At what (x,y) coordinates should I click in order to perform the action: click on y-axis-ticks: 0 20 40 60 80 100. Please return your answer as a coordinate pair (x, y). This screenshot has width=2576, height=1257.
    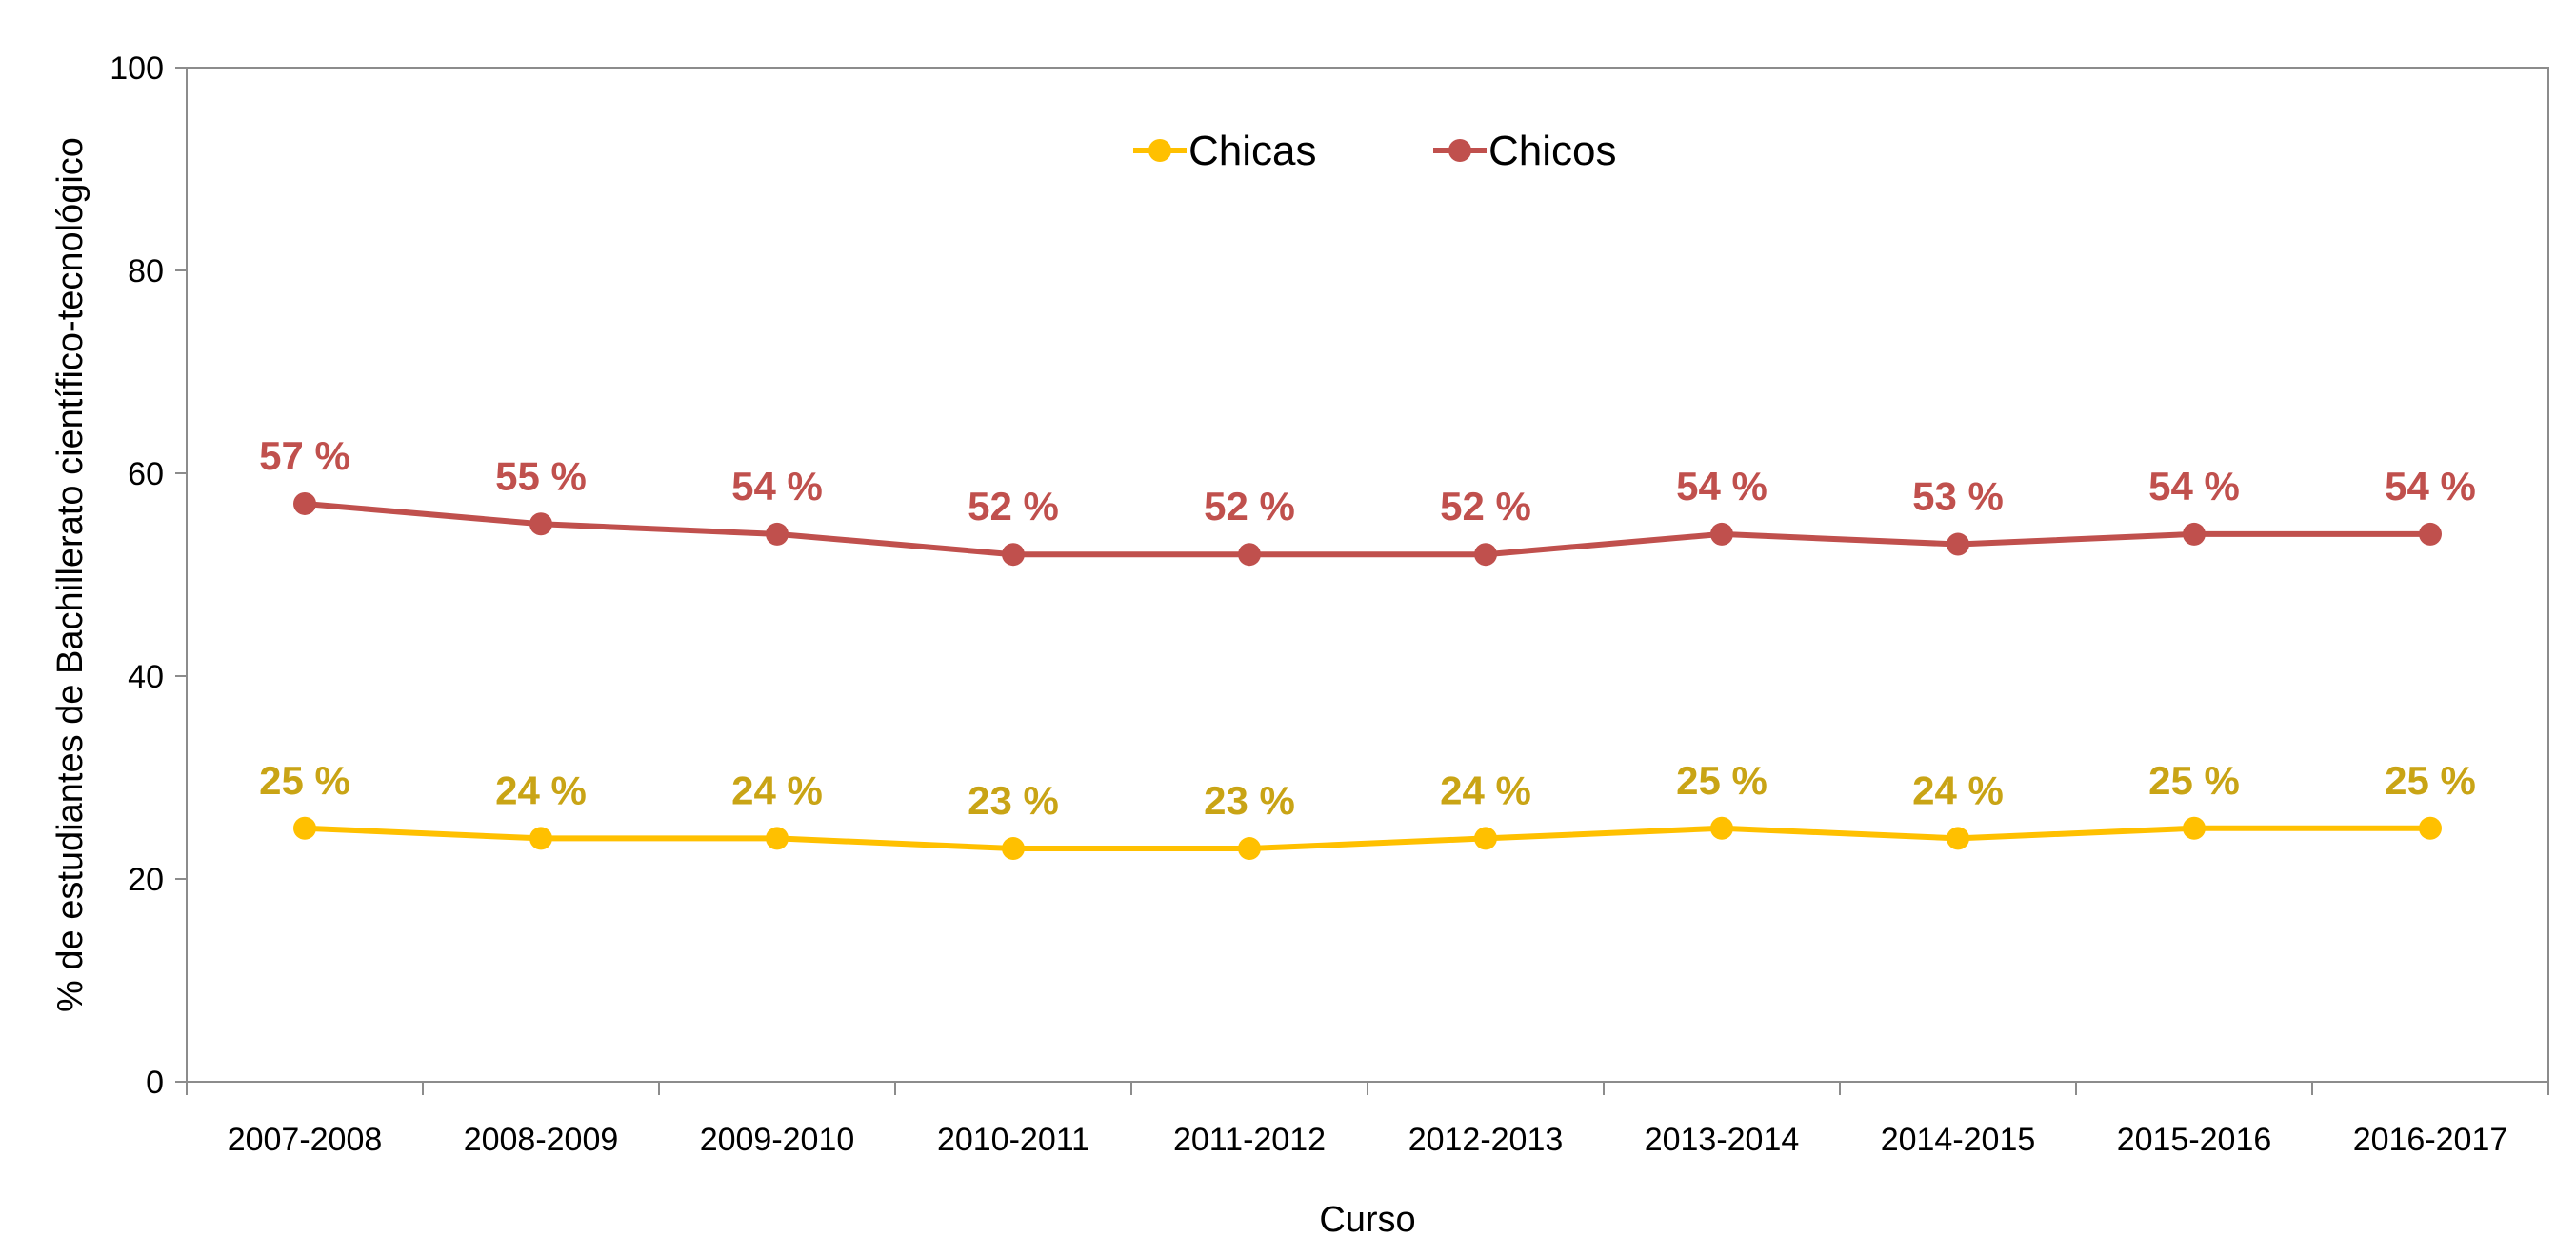
    Looking at the image, I should click on (148, 575).